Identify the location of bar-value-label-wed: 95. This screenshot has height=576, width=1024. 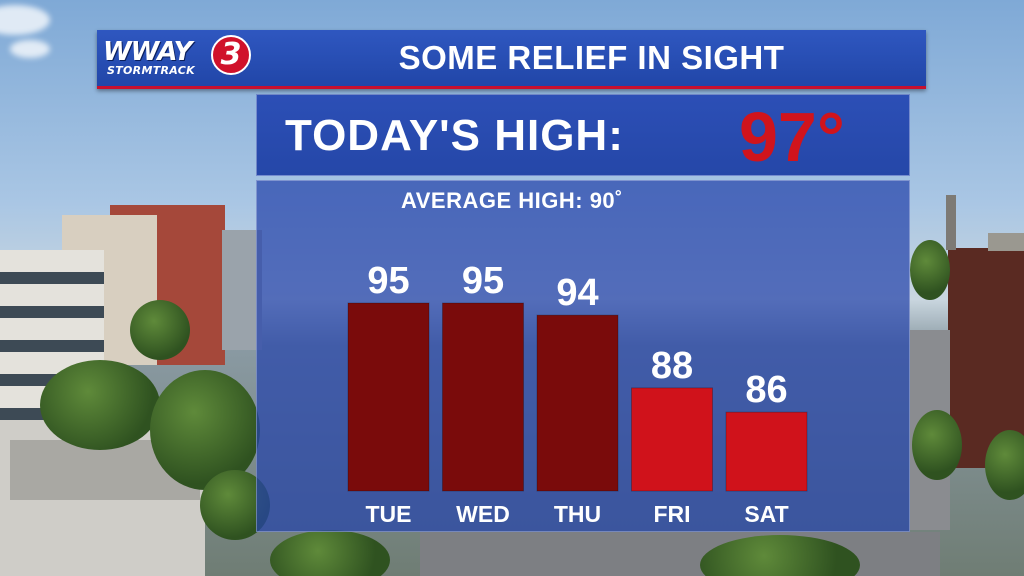
(483, 281).